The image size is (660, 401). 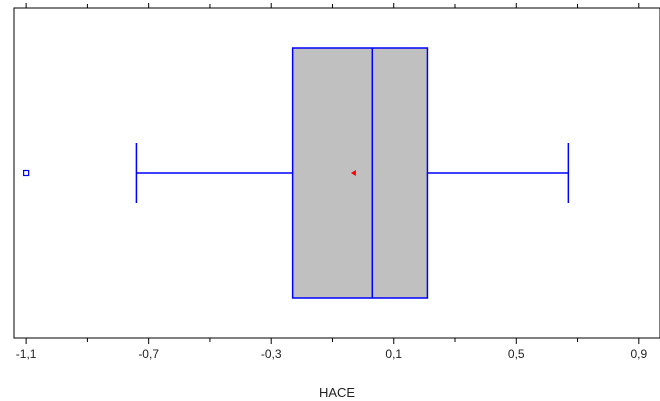 What do you see at coordinates (26, 354) in the screenshot?
I see `x-tick-label: -1,1` at bounding box center [26, 354].